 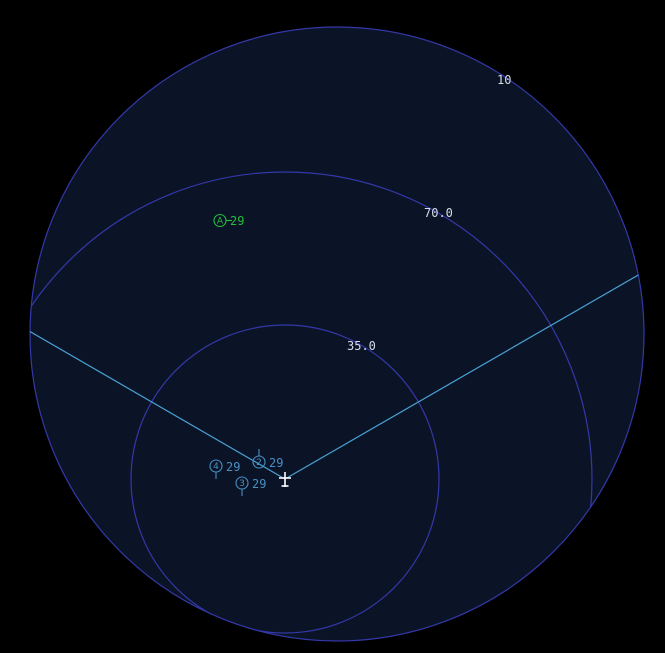 What do you see at coordinates (361, 346) in the screenshot?
I see `range-label-35: 35.0` at bounding box center [361, 346].